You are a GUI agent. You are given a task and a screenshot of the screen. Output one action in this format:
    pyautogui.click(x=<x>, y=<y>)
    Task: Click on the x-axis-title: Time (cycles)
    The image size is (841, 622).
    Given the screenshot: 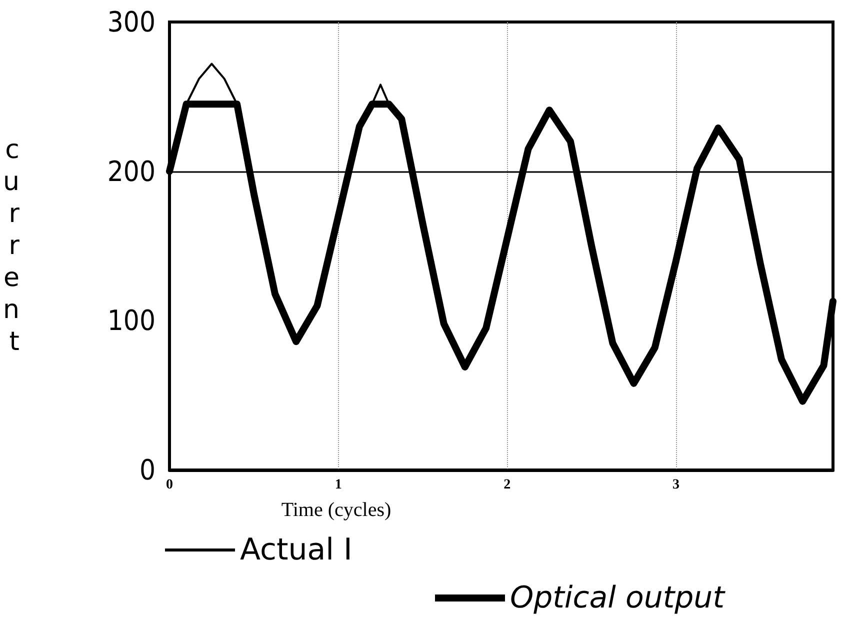 What is the action you would take?
    pyautogui.click(x=336, y=510)
    